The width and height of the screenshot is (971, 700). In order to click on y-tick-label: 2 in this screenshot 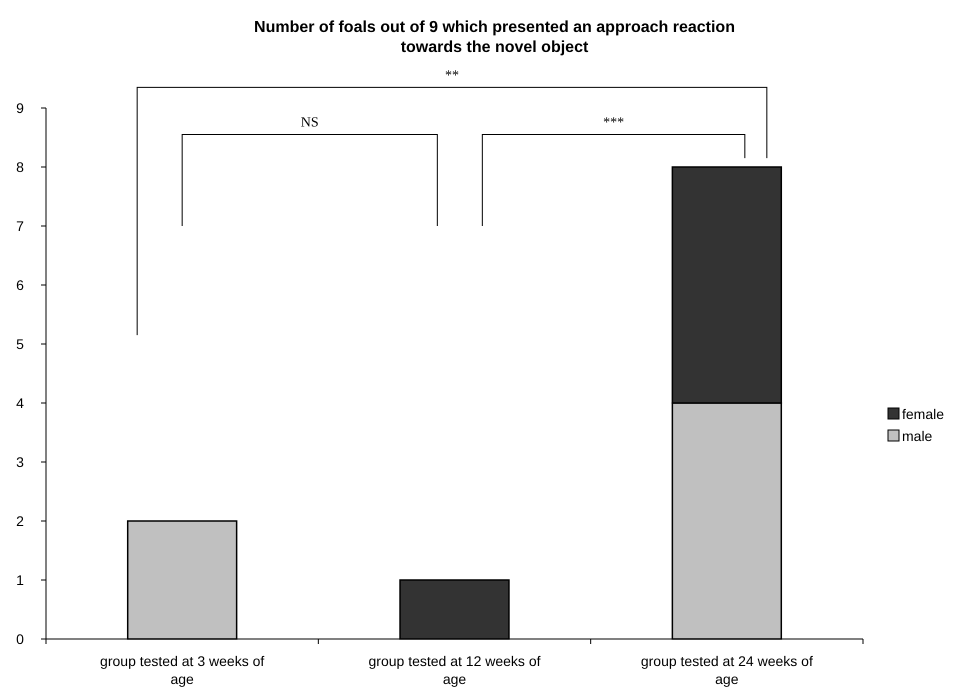, I will do `click(20, 521)`.